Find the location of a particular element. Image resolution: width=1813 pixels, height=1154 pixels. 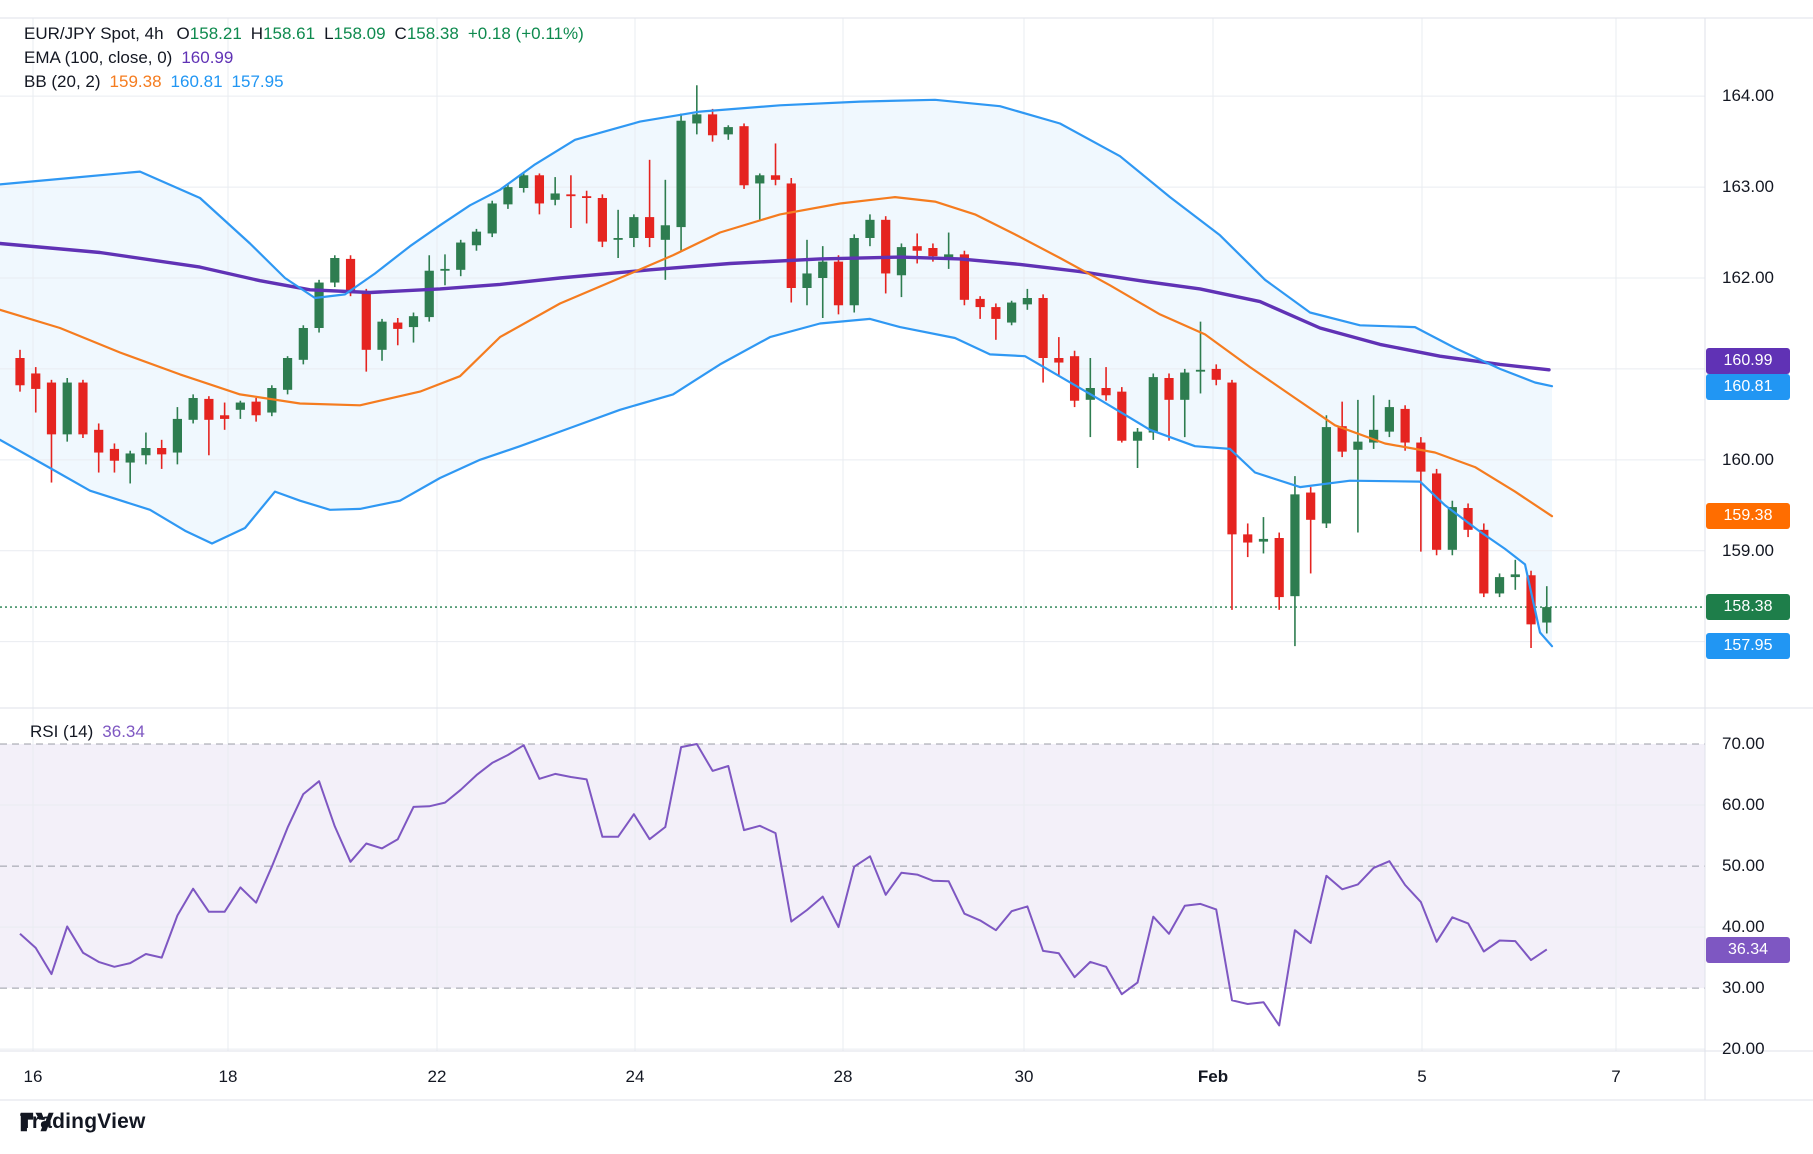

time-tick-label: 30 is located at coordinates (1024, 1076).